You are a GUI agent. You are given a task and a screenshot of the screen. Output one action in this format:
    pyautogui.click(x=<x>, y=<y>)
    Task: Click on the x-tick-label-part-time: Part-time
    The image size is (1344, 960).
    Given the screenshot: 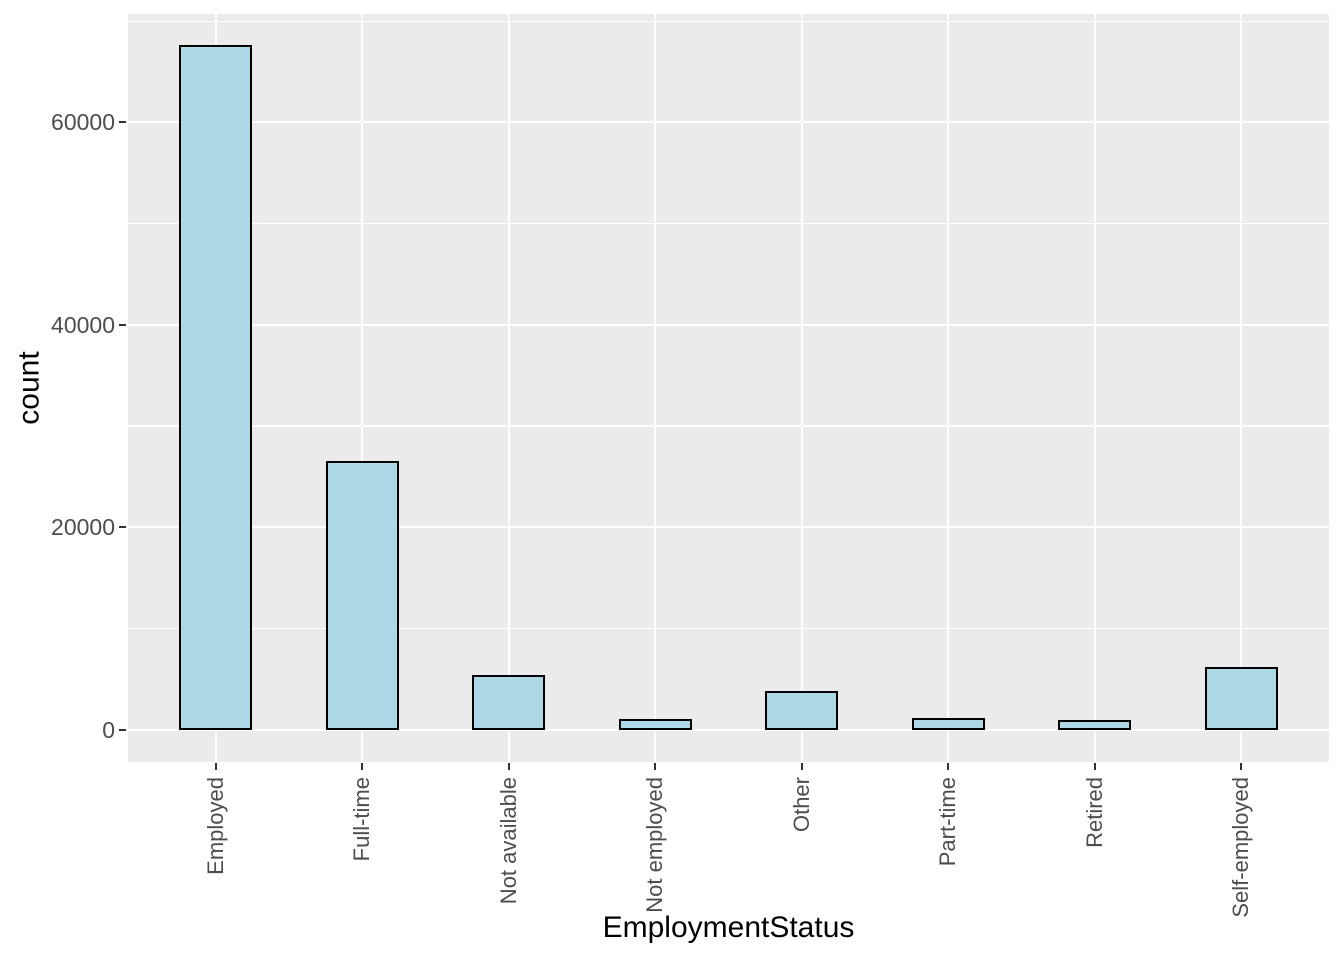 What is the action you would take?
    pyautogui.click(x=948, y=822)
    